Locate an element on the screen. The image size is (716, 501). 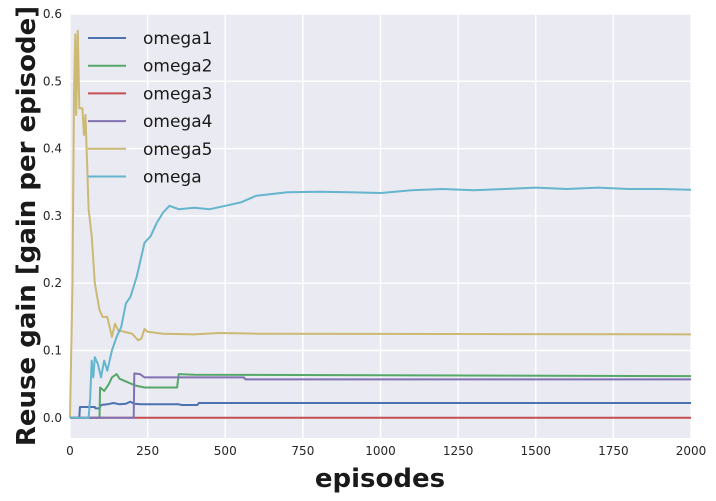
y-axis-label: Reuse gain [gain per episode] is located at coordinates (27, 226).